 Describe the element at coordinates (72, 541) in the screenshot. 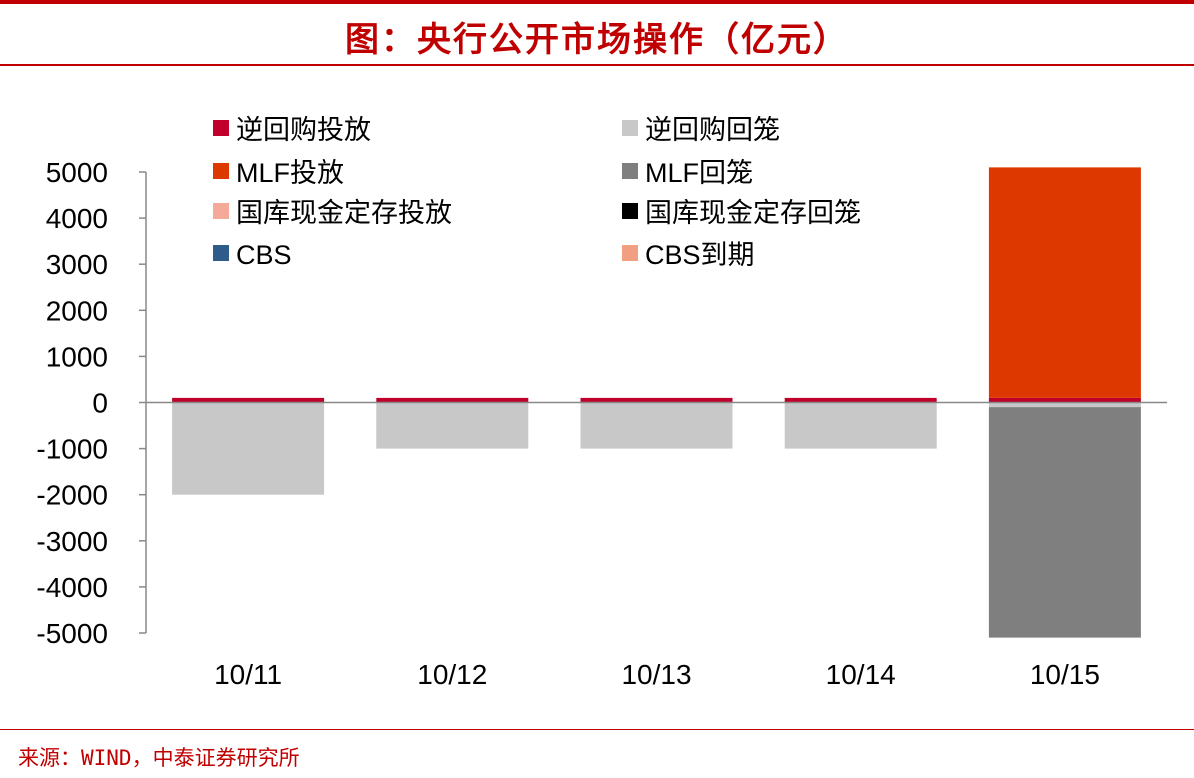

I see `y-tick-label: -3000` at that location.